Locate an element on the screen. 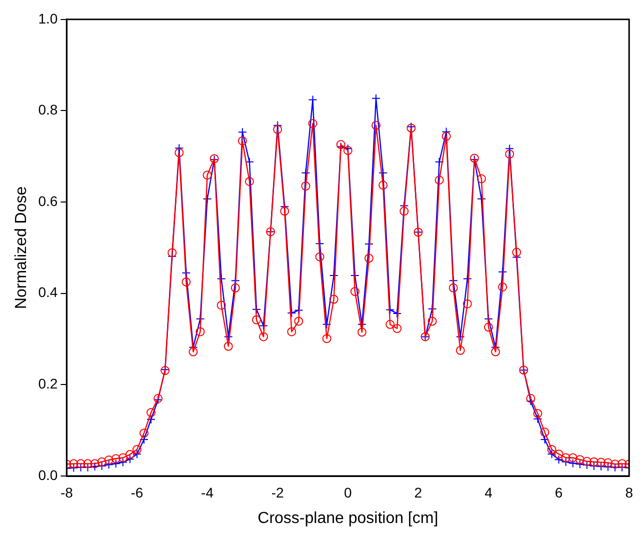 Image resolution: width=644 pixels, height=540 pixels. x-tick-label: 4 is located at coordinates (488, 492).